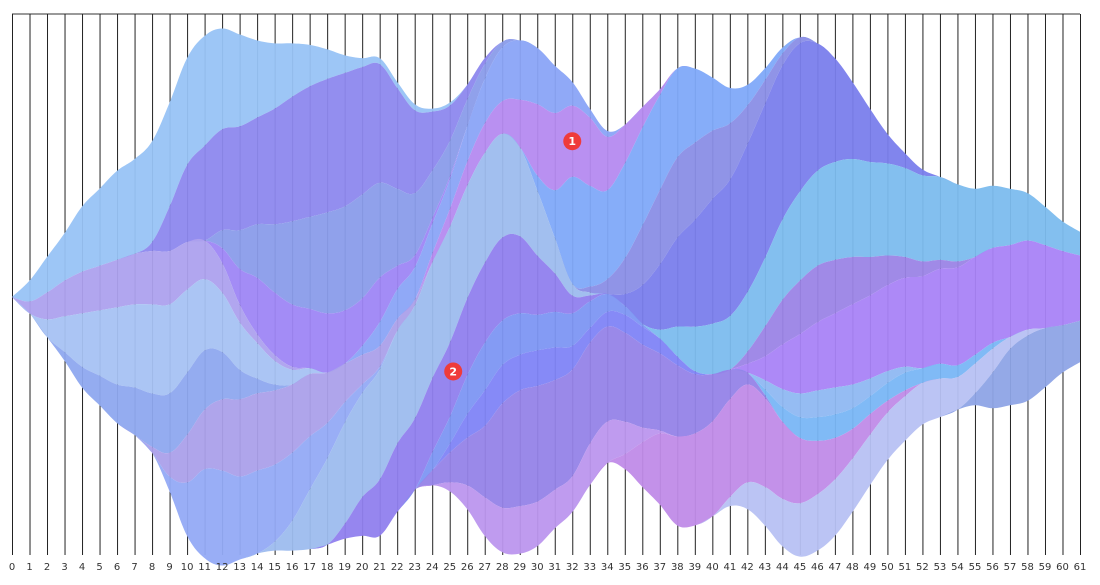  I want to click on x-tick-label: 42, so click(747, 567).